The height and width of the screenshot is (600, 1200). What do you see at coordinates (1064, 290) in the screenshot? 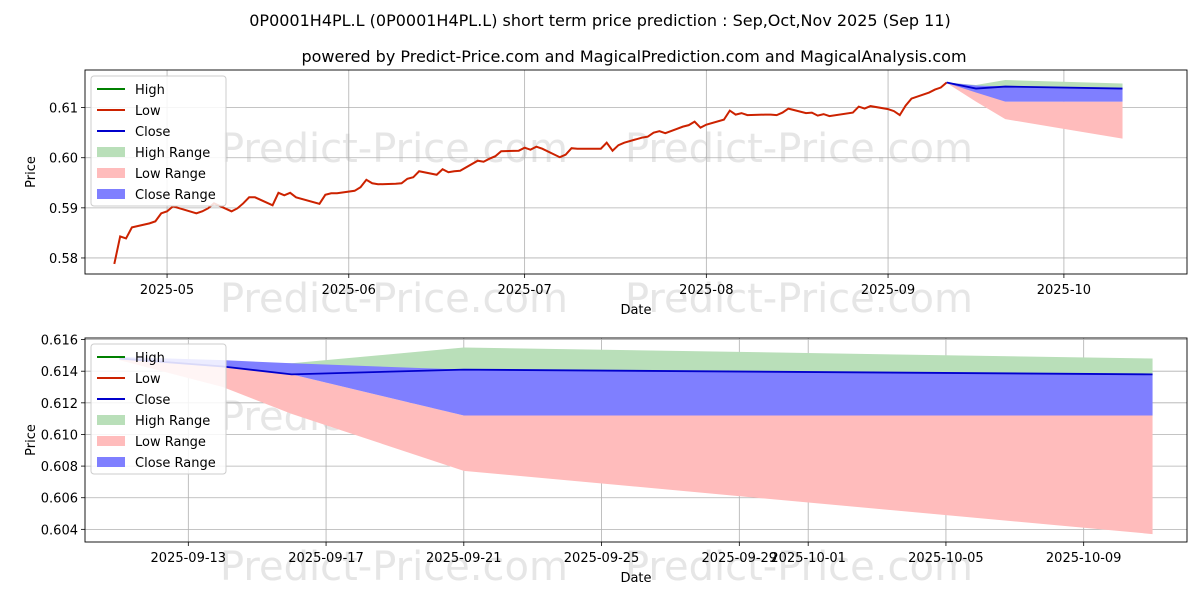
I see `x-tick-label: 2025-10` at bounding box center [1064, 290].